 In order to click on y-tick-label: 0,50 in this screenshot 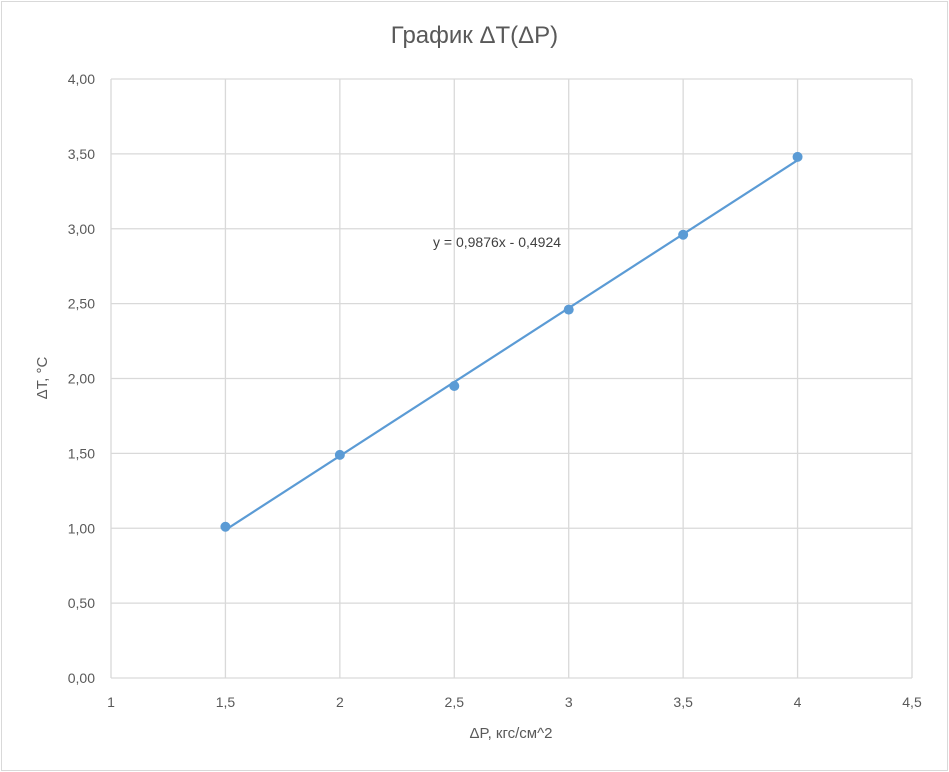, I will do `click(81, 603)`.